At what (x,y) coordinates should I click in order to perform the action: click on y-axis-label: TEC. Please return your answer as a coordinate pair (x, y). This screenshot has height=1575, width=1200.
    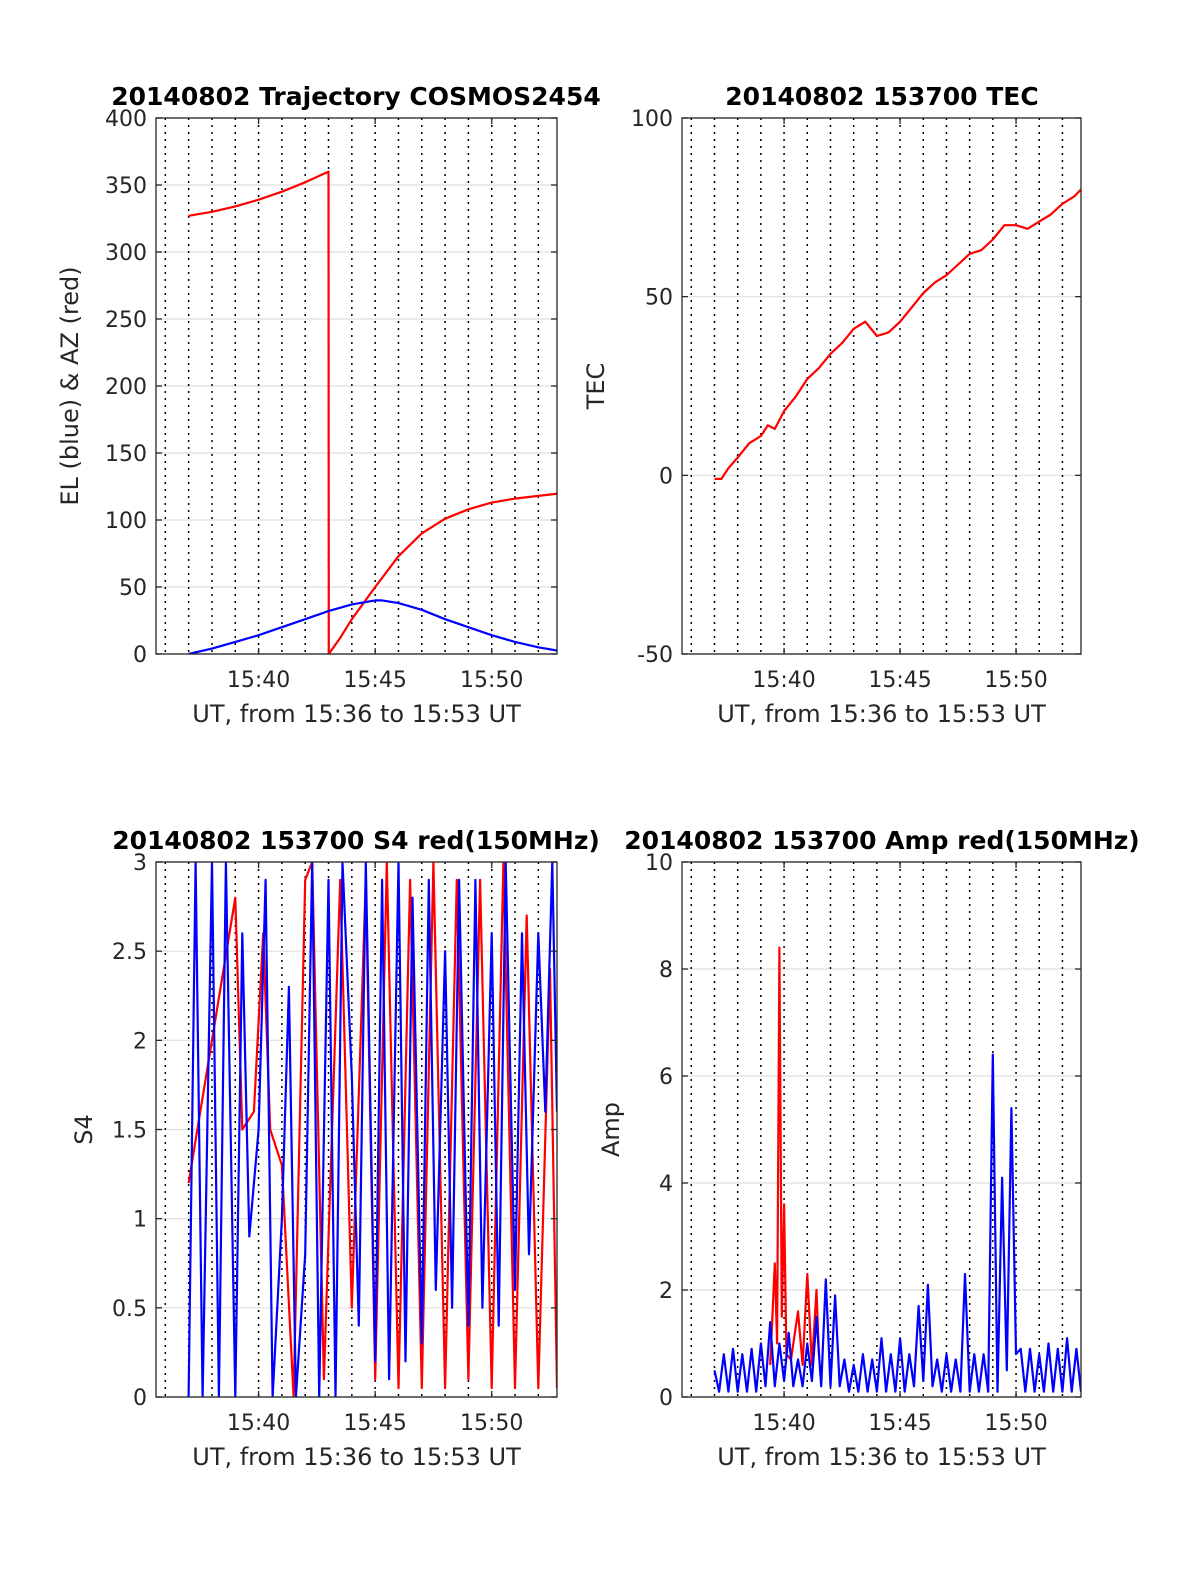
    Looking at the image, I should click on (596, 387).